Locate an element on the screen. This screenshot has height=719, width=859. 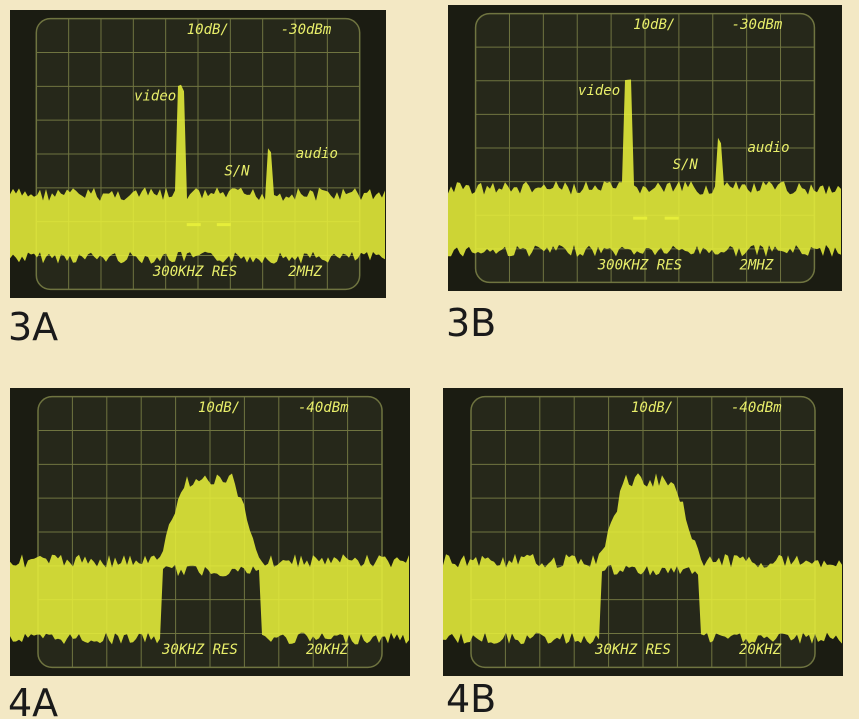
figure-label: 3B is located at coordinates (471, 323).